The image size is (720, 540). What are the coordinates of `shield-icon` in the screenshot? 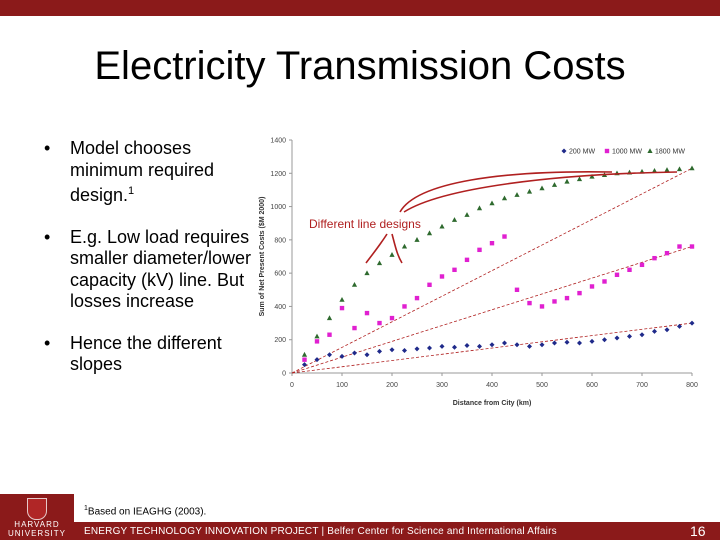 It's located at (37, 509).